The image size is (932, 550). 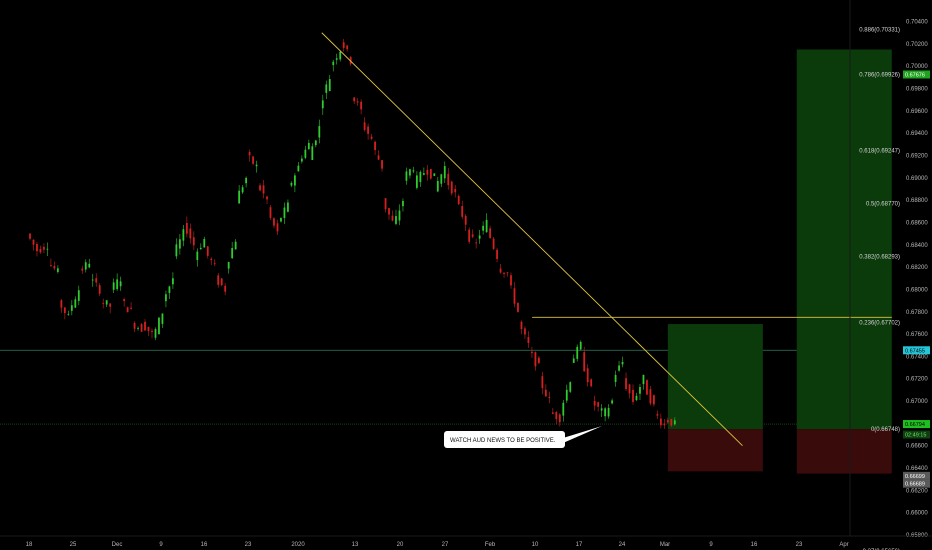 What do you see at coordinates (917, 357) in the screenshot?
I see `price-tick-label: 0.67400` at bounding box center [917, 357].